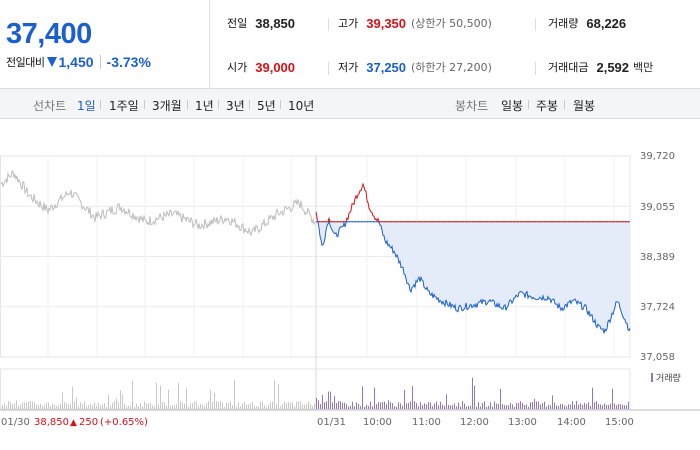 The image size is (700, 450). What do you see at coordinates (512, 106) in the screenshot?
I see `candle-daily: 일봉` at bounding box center [512, 106].